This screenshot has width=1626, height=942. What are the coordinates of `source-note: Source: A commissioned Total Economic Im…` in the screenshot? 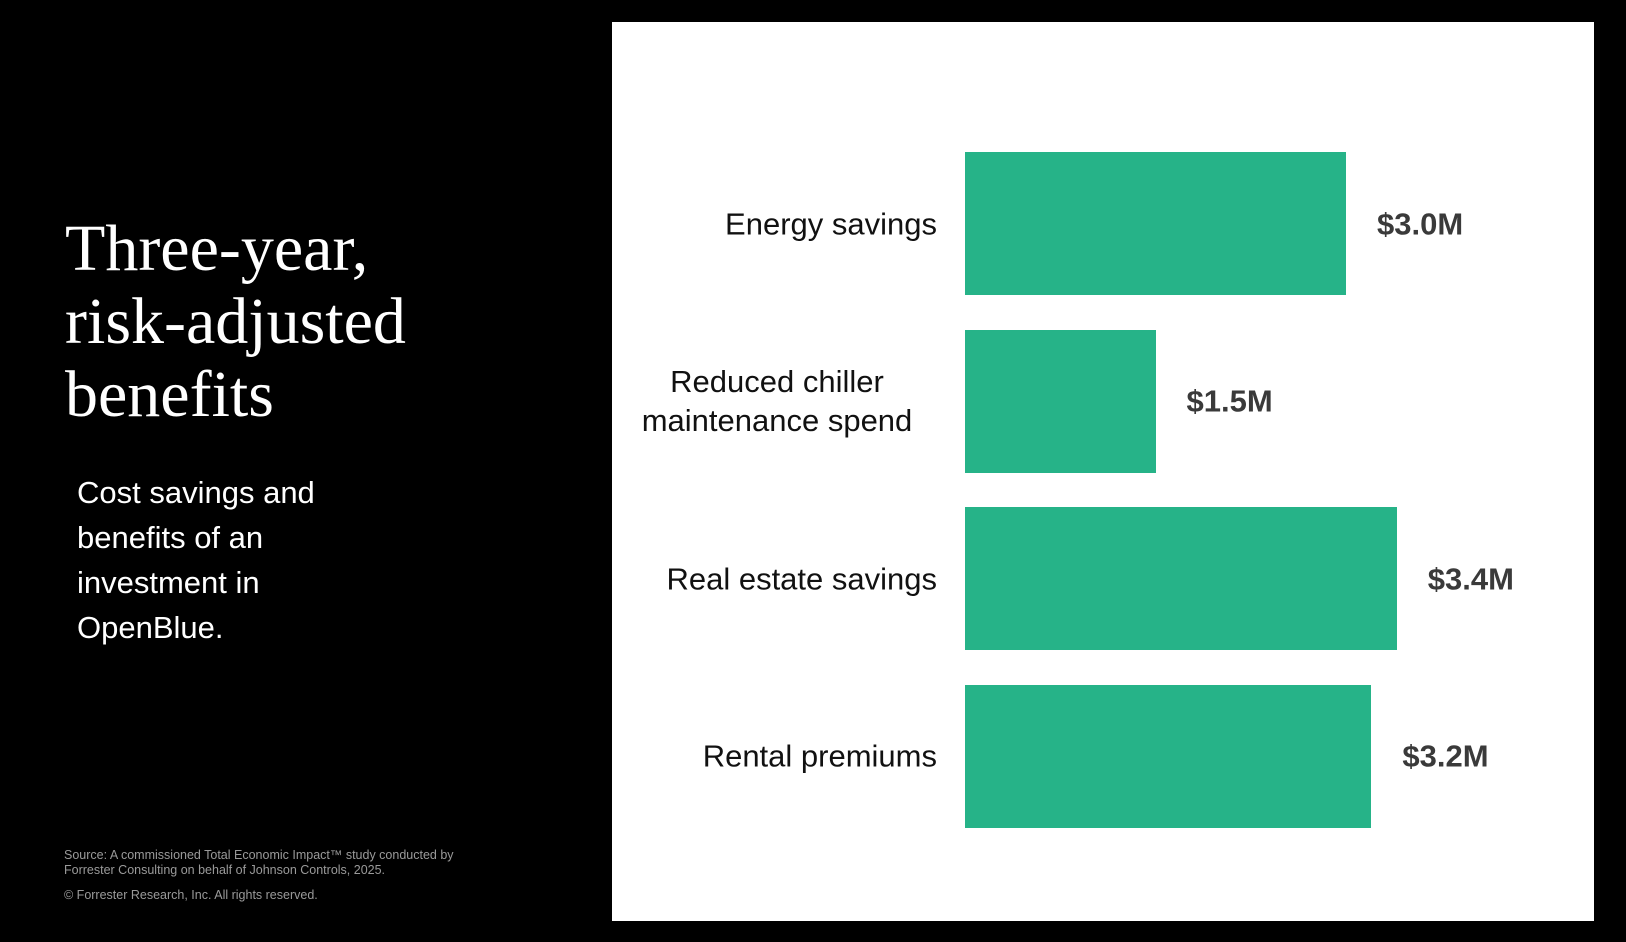 It's located at (259, 862).